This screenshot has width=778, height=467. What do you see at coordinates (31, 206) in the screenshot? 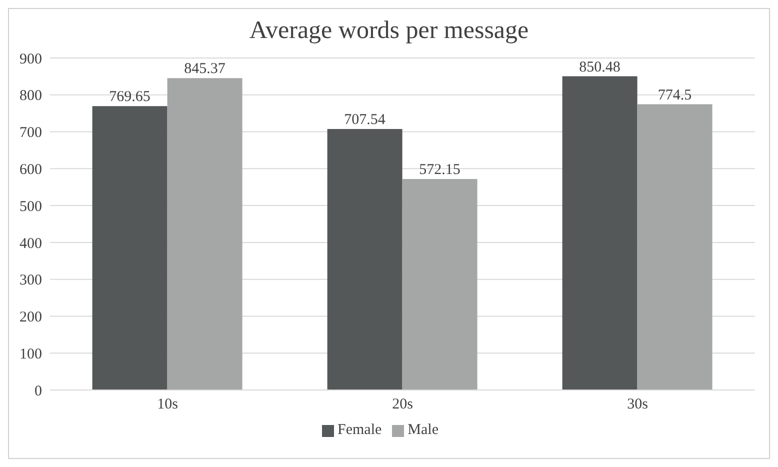
I see `y-tick-label: 500` at bounding box center [31, 206].